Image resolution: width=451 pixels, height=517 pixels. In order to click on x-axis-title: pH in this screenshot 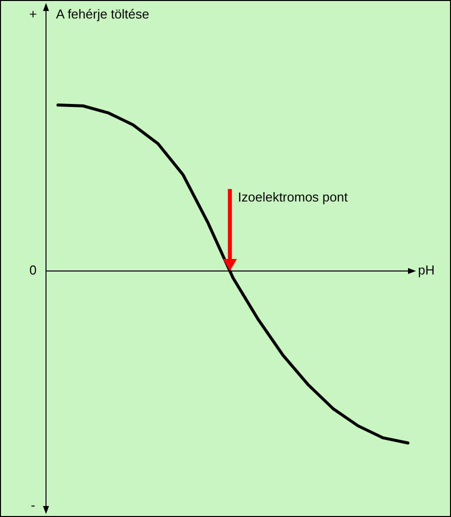, I will do `click(426, 270)`.